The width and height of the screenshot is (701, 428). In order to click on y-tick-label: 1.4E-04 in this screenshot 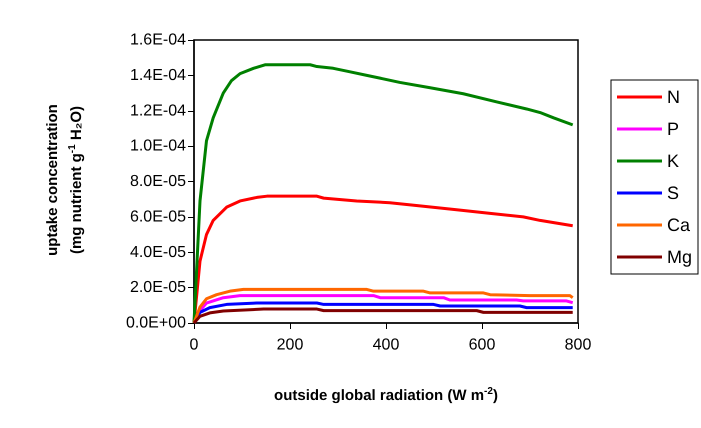, I will do `click(158, 75)`.